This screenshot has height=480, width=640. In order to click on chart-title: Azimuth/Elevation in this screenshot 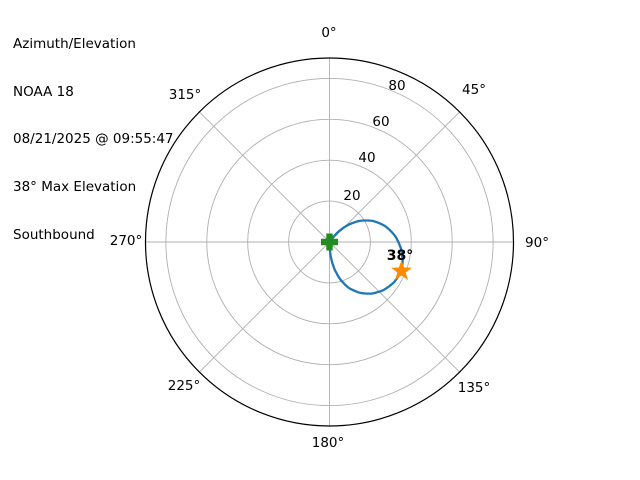, I will do `click(74, 43)`.